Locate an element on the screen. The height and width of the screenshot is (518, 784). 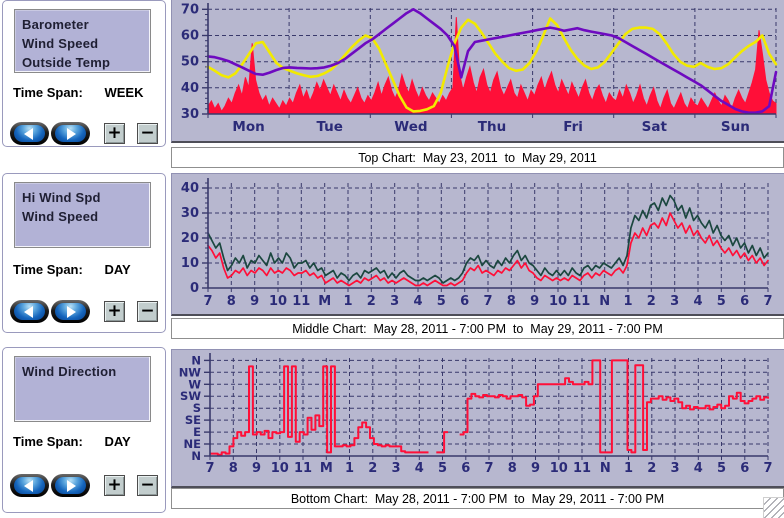
bottom-chart-control-panel: Wind Direction Time Span: DAY + − is located at coordinates (84, 430).